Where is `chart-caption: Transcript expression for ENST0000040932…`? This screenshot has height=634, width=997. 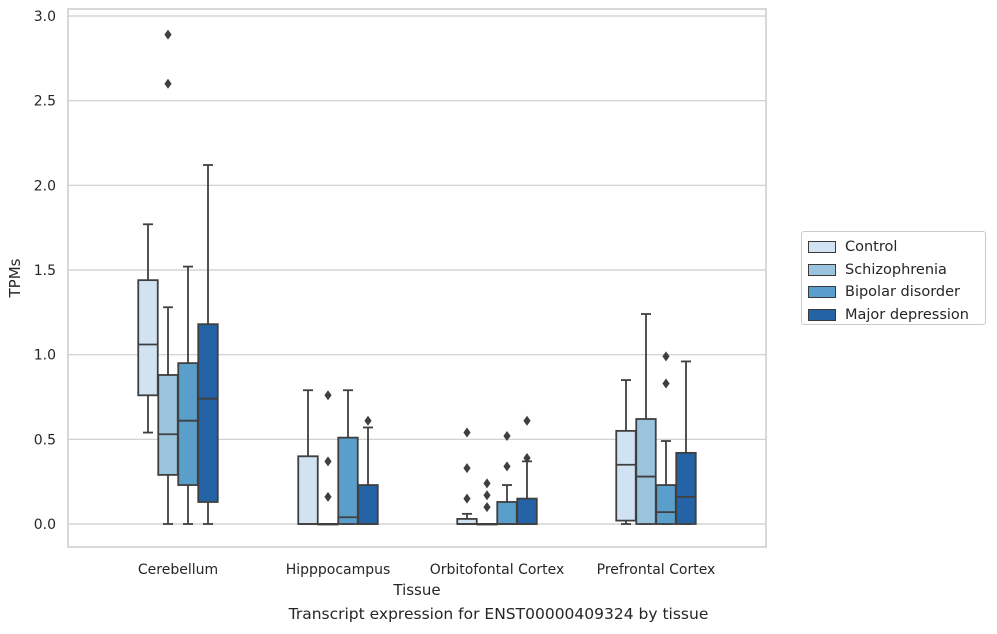 chart-caption: Transcript expression for ENST0000040932… is located at coordinates (498, 614).